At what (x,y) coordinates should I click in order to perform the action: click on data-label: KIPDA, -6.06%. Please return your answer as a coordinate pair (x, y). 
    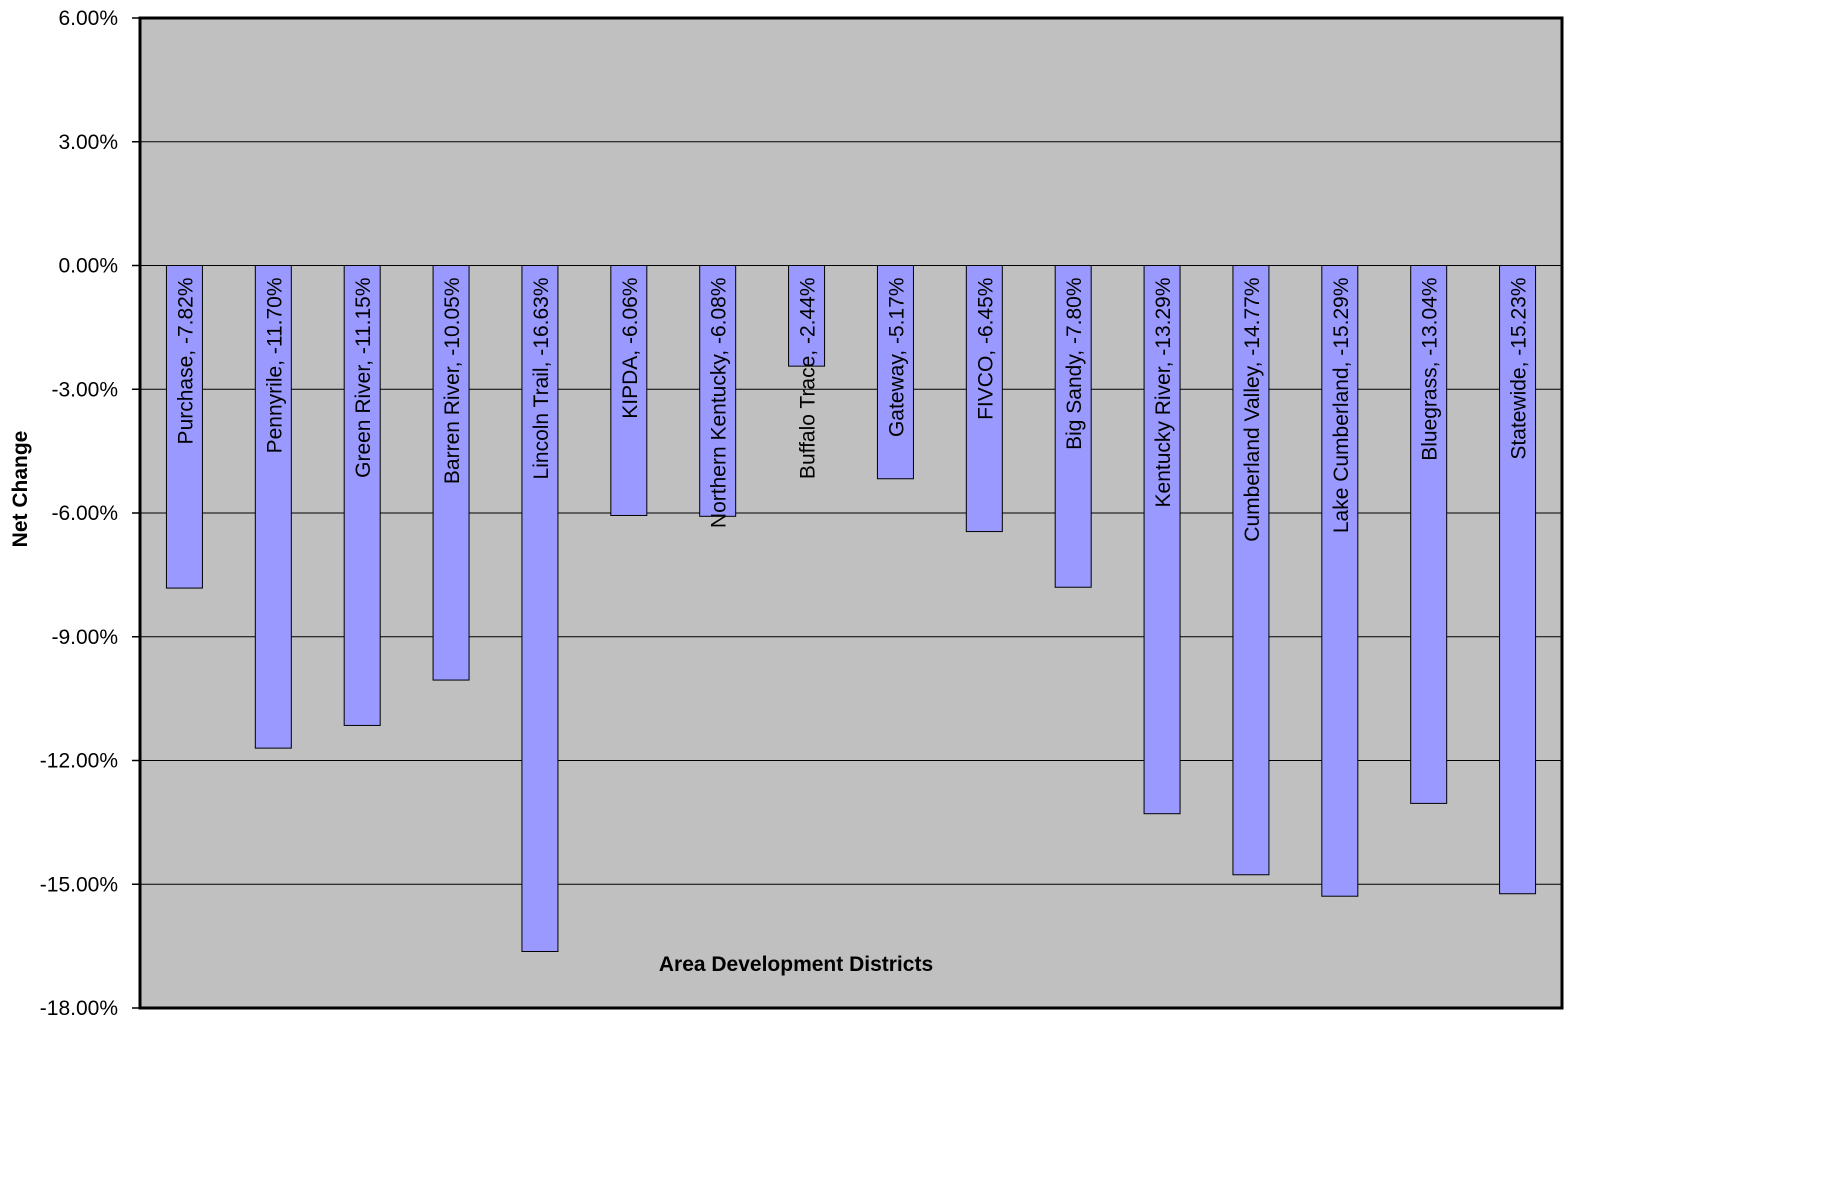
    Looking at the image, I should click on (630, 348).